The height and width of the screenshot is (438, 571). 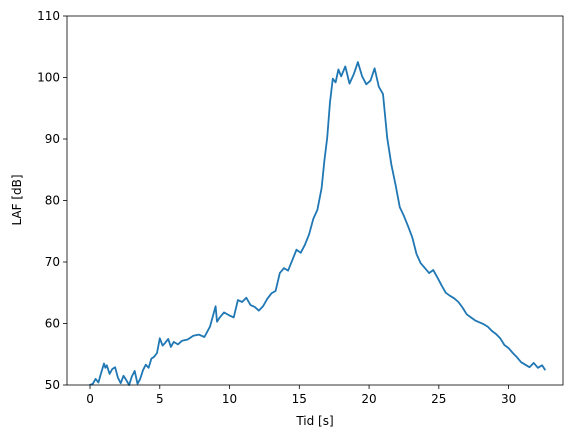 I want to click on x-tick-label: 20, so click(x=368, y=399).